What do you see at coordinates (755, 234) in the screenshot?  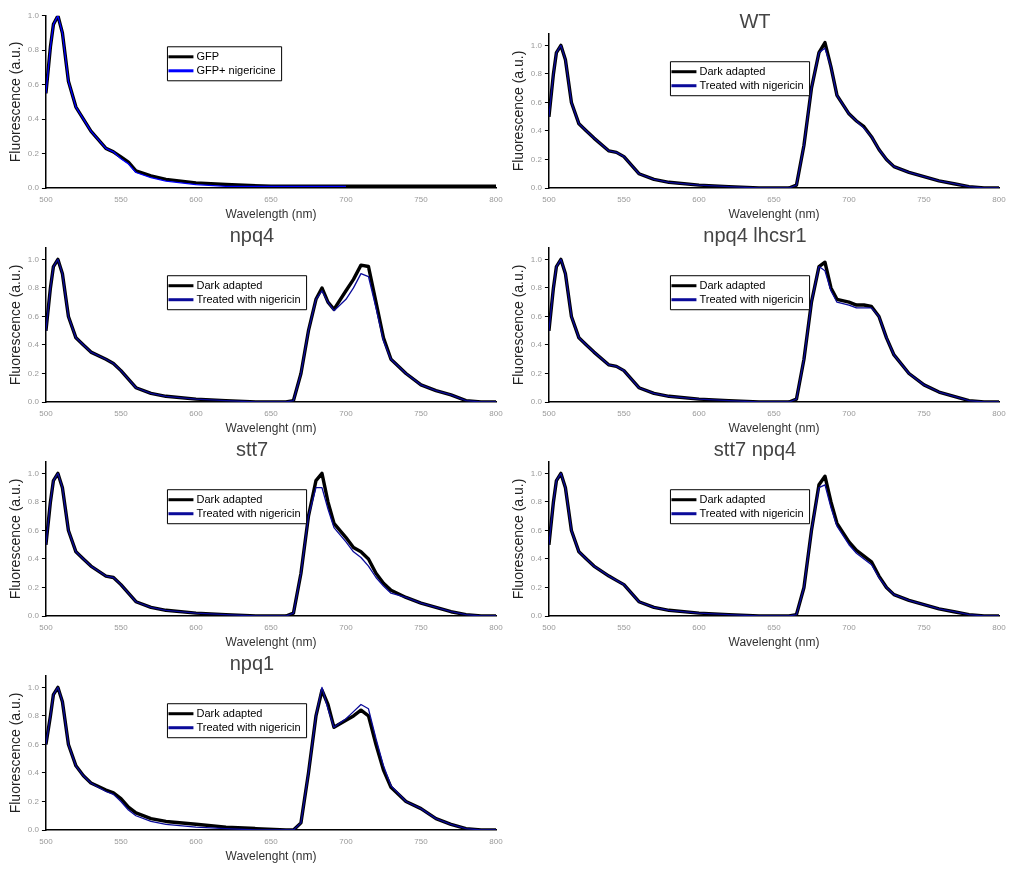 I see `chart-title: npq4 lhcsr1` at bounding box center [755, 234].